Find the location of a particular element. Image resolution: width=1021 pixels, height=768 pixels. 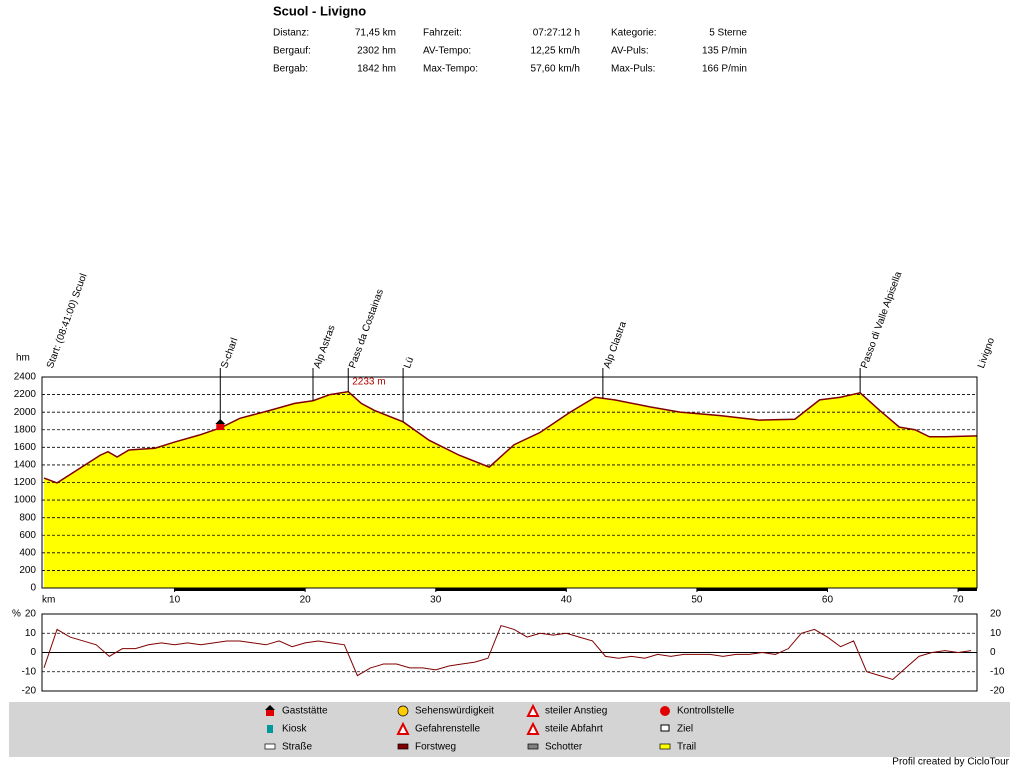

y-tick-label: 20 is located at coordinates (31, 614).